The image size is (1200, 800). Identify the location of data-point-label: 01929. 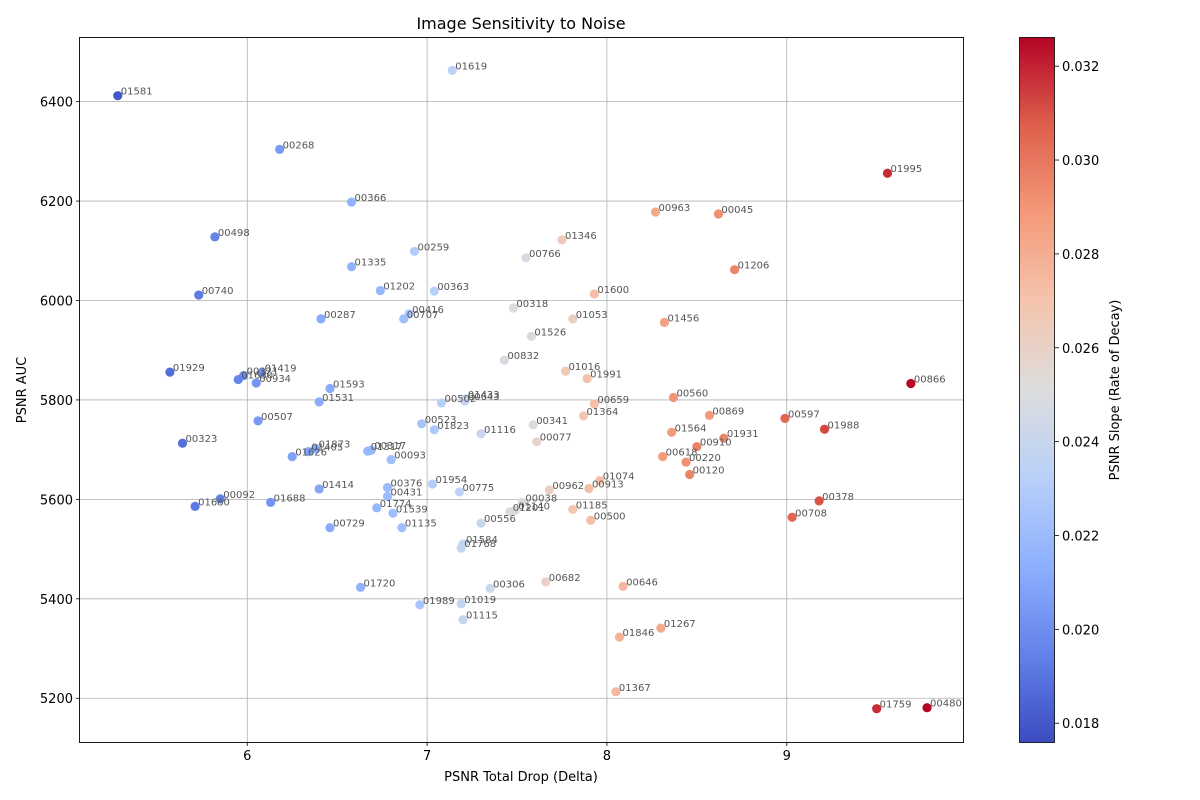
(189, 368).